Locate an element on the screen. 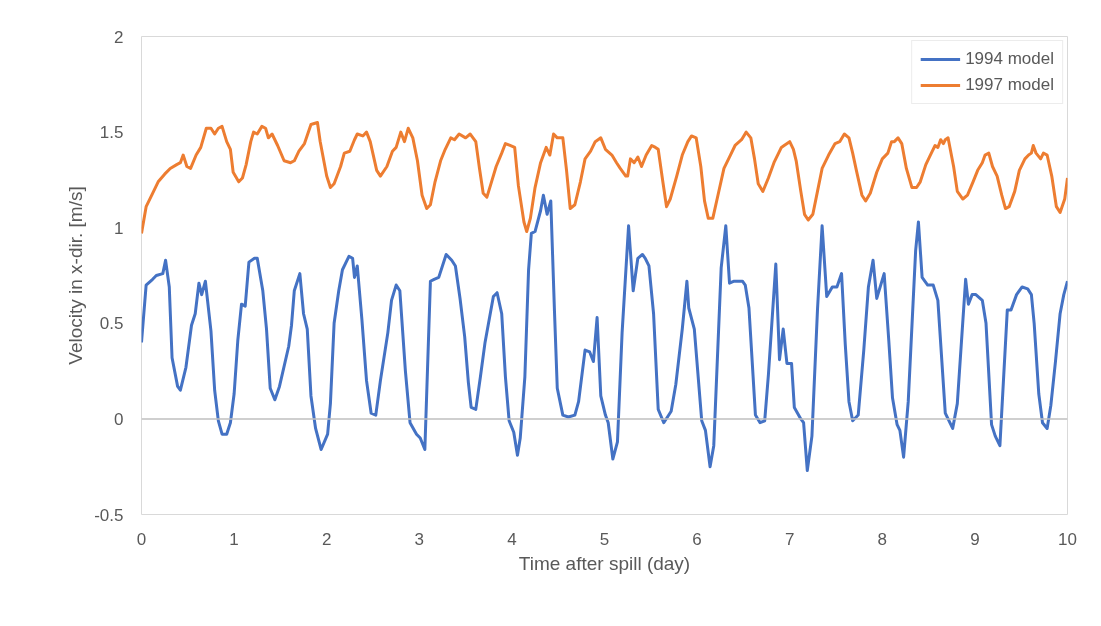 This screenshot has width=1101, height=626. y-tick-label: 2 is located at coordinates (119, 37).